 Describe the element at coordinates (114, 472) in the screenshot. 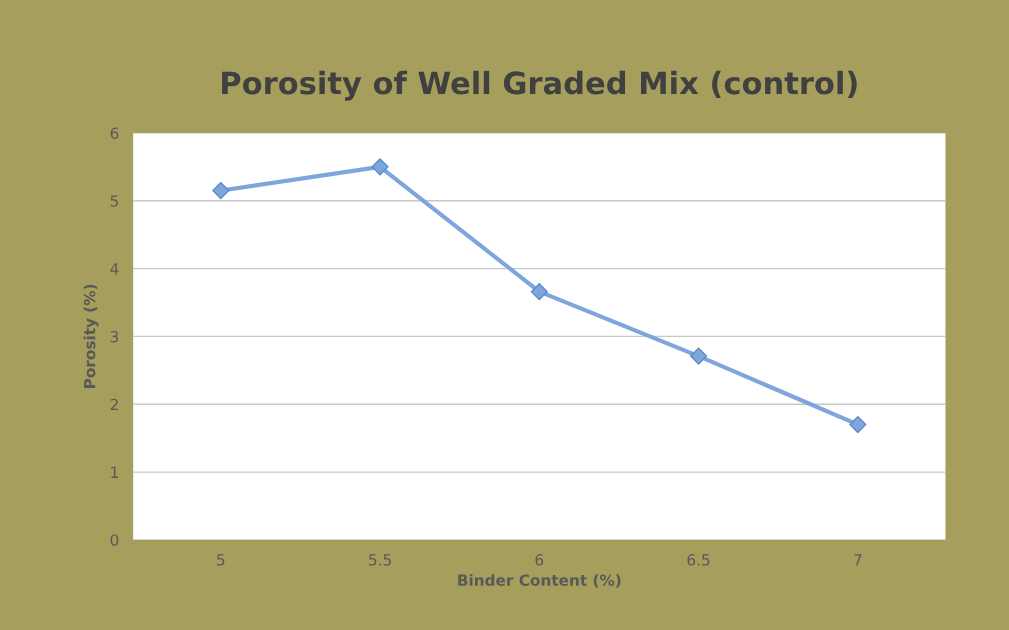

I see `y-tick-label: 1` at that location.